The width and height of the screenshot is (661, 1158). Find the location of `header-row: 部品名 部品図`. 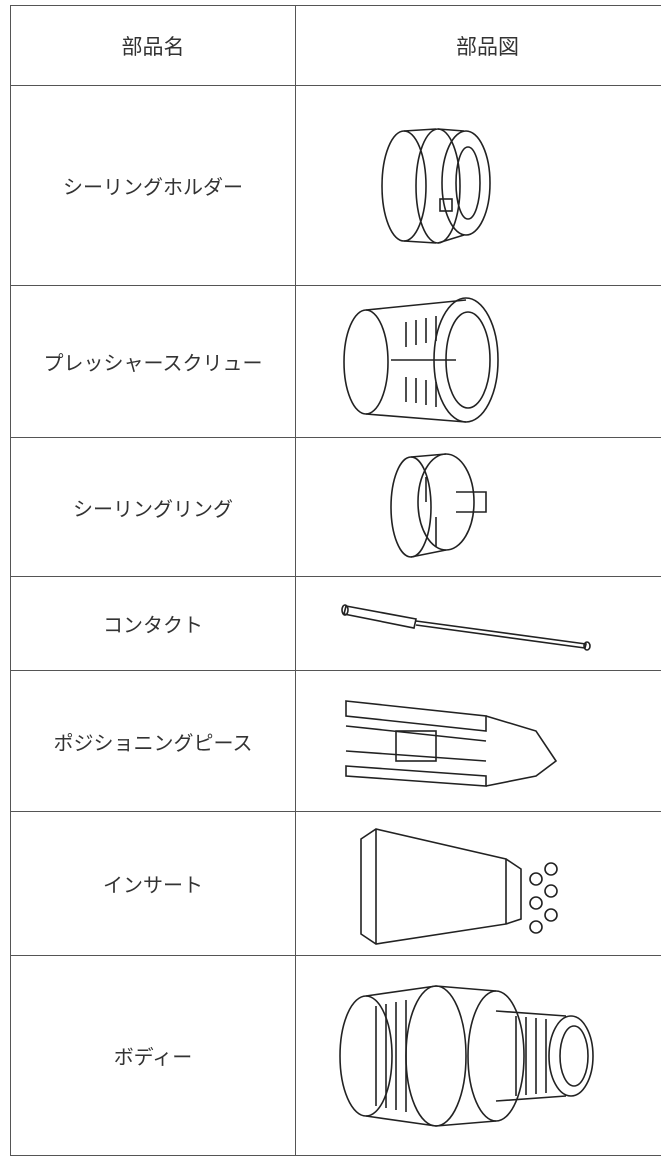

header-row: 部品名 部品図 is located at coordinates (335, 45).